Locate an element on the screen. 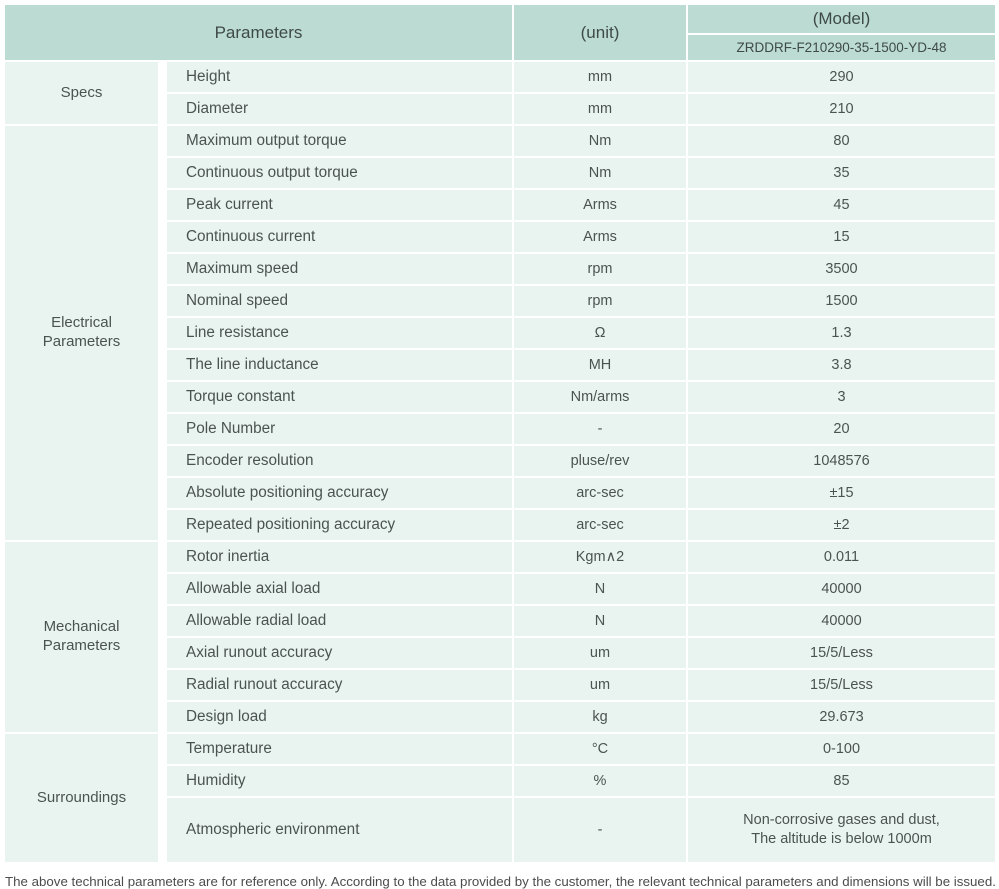 This screenshot has width=999, height=889. value-cell: 35 is located at coordinates (841, 173).